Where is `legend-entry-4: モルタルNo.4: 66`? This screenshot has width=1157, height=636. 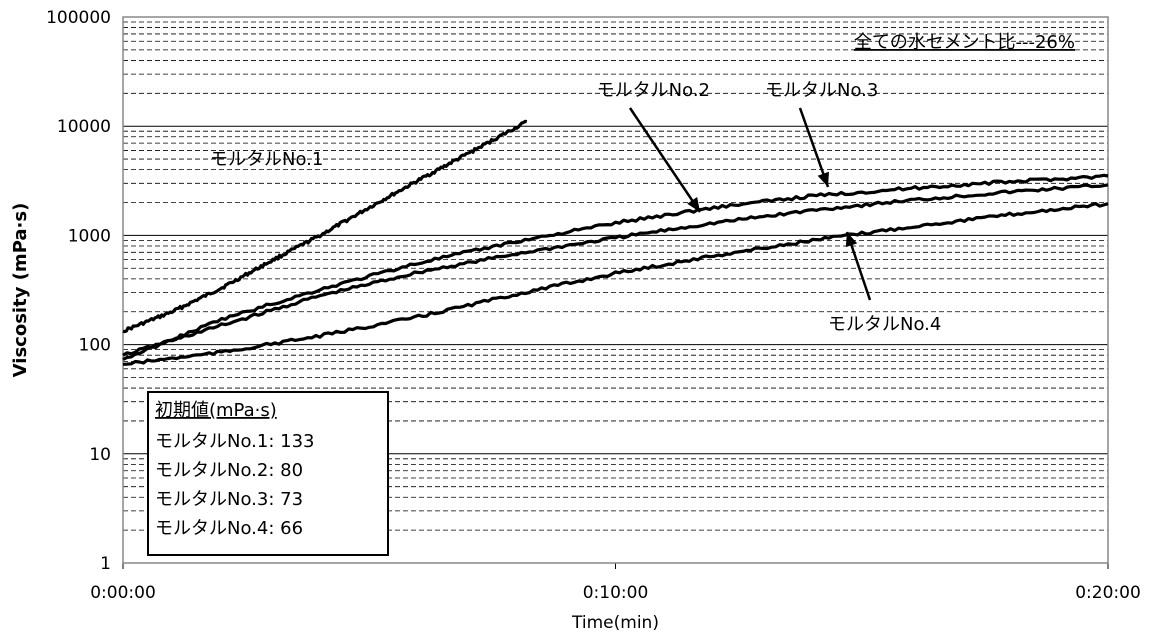
legend-entry-4: モルタルNo.4: 66 is located at coordinates (229, 528).